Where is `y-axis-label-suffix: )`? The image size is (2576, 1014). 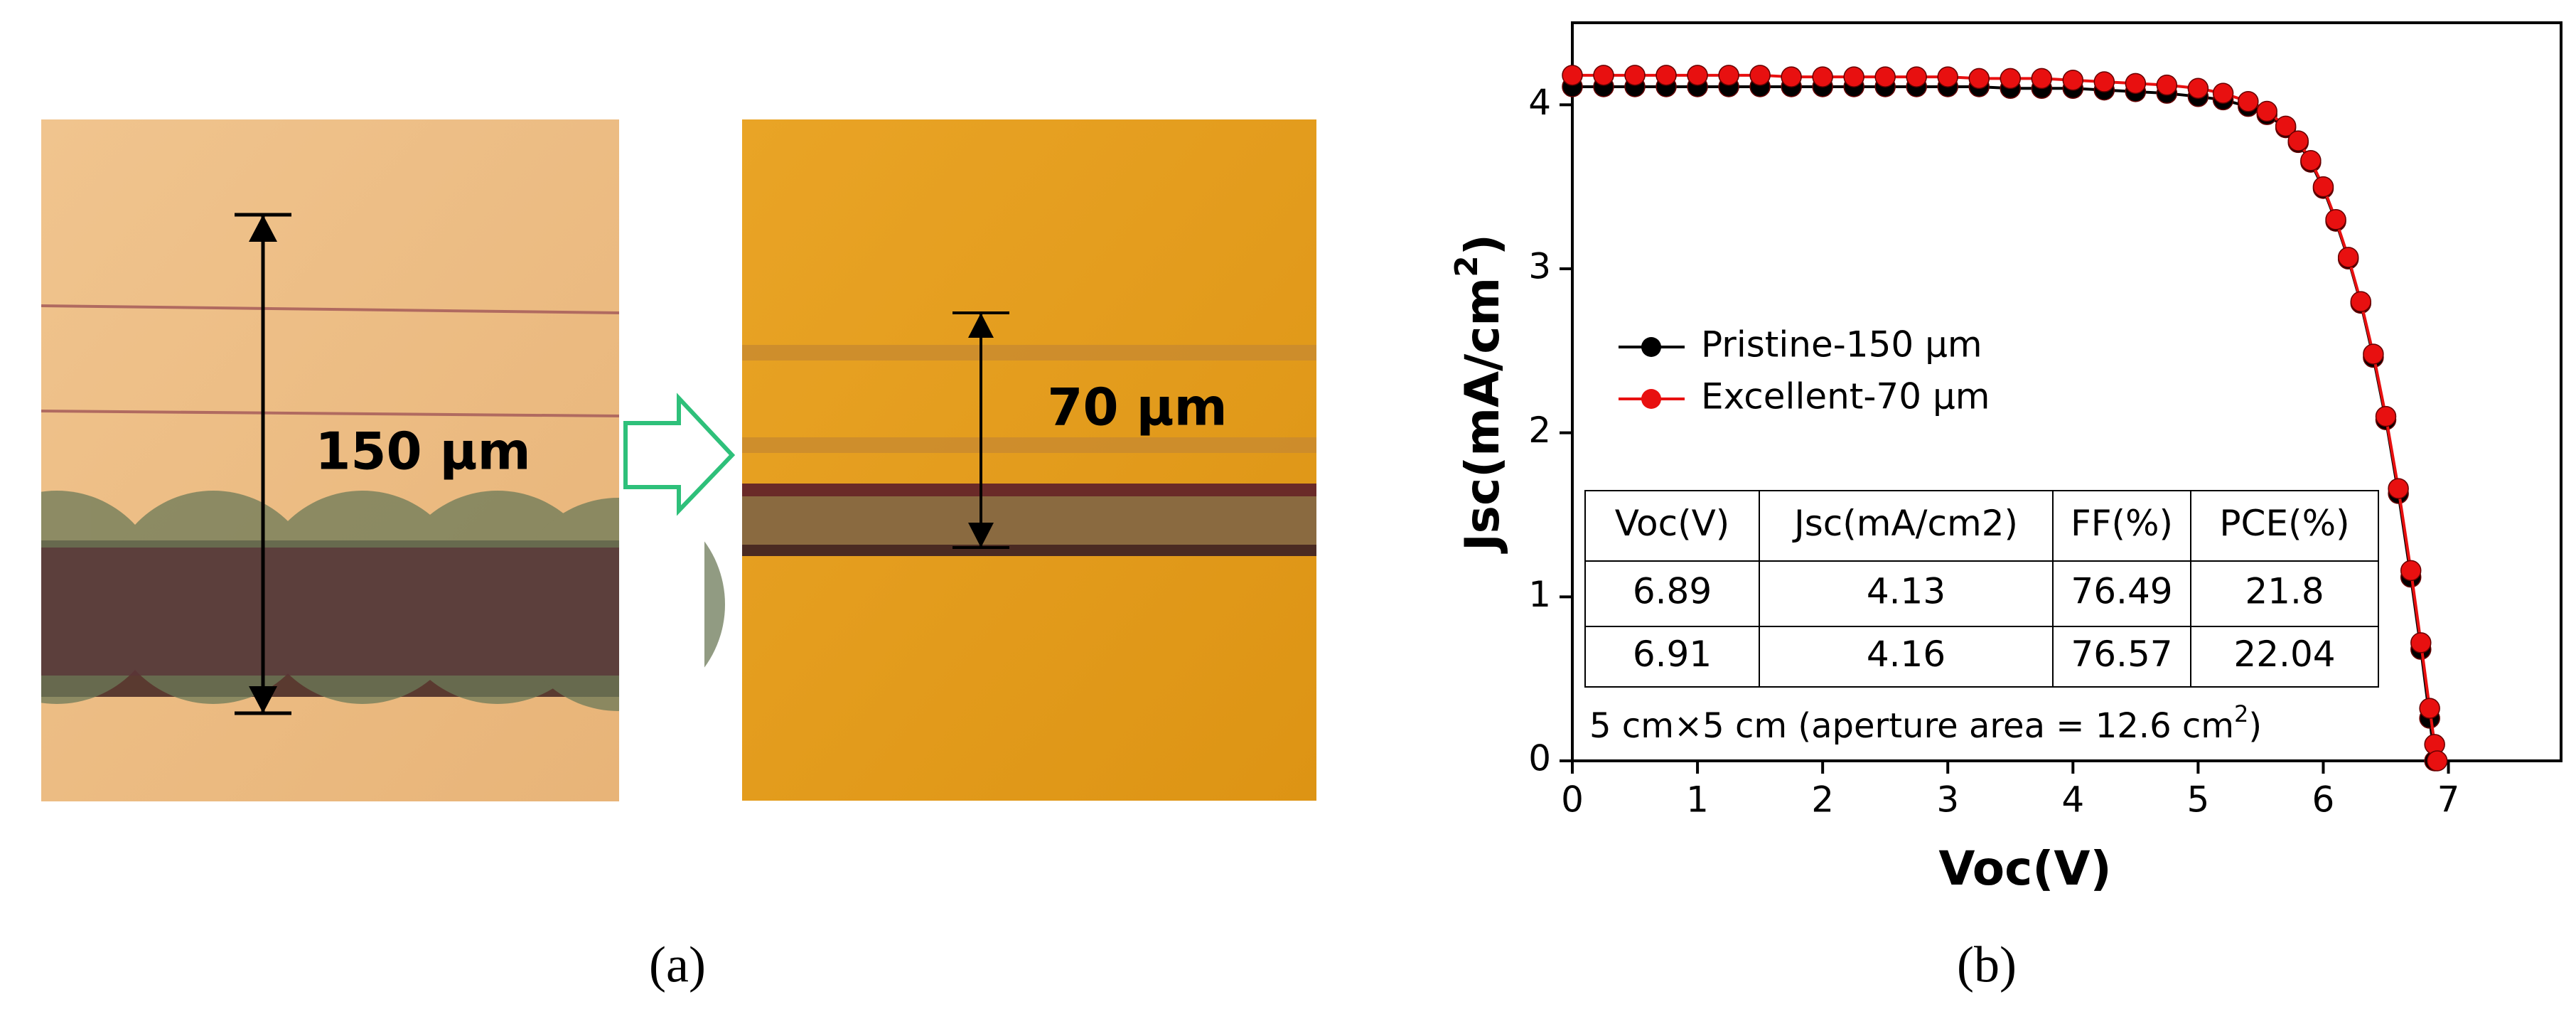 y-axis-label-suffix: ) is located at coordinates (1482, 245).